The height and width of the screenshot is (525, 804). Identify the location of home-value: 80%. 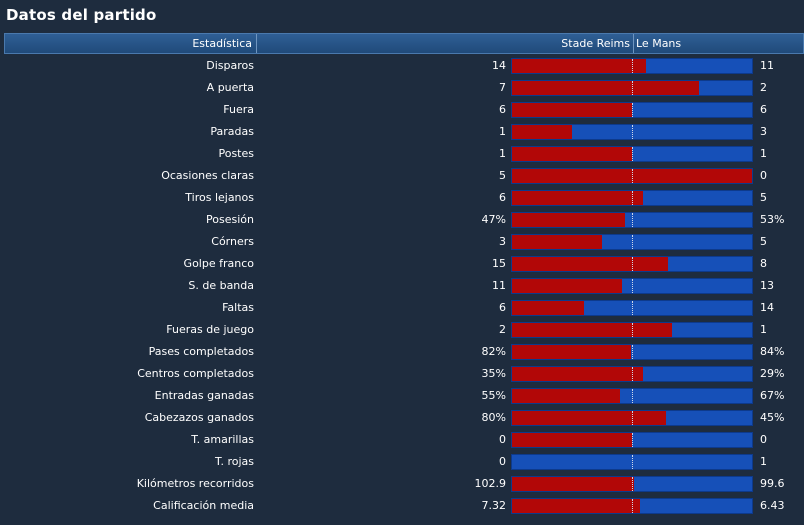
(493, 417).